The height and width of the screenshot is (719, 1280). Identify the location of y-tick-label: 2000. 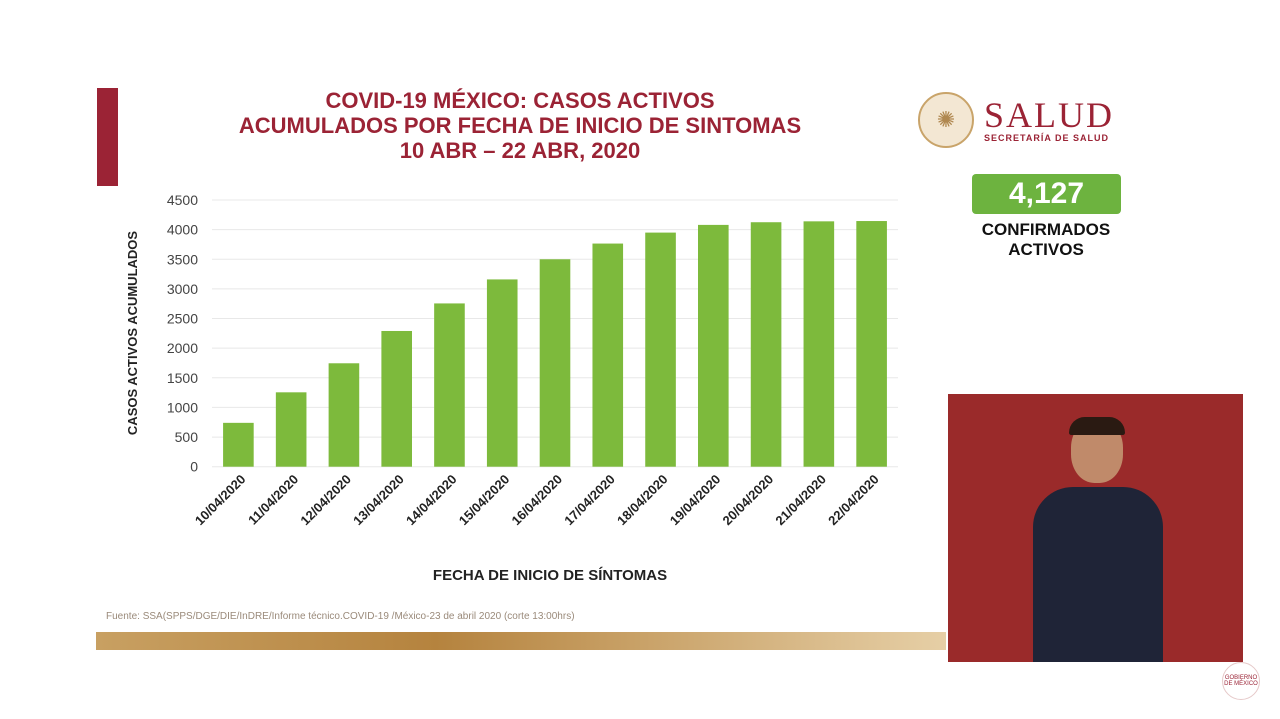
(182, 348).